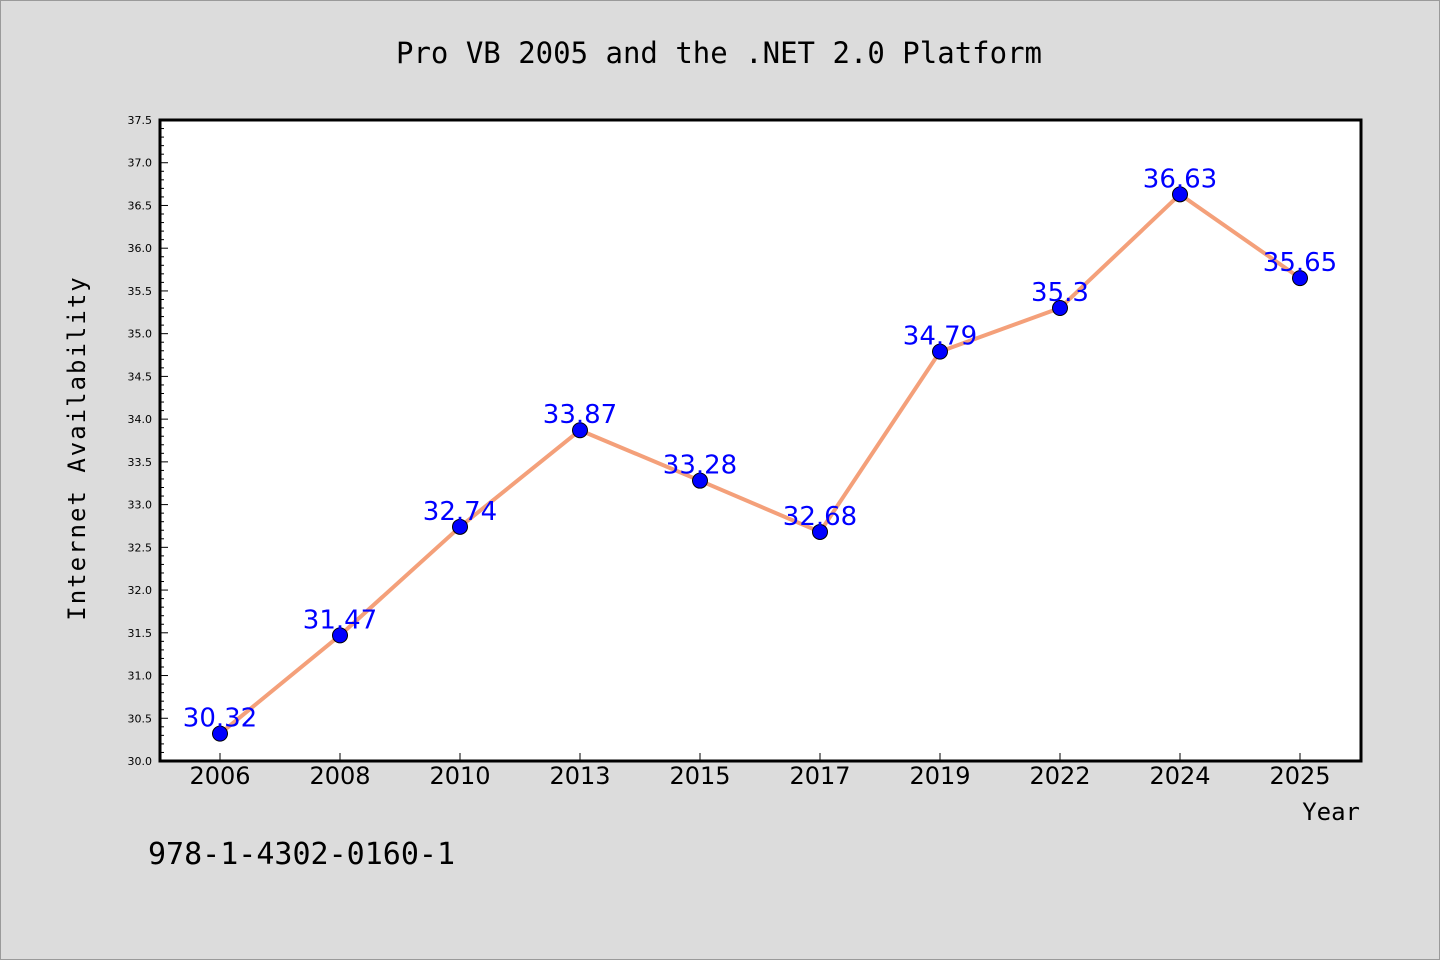  Describe the element at coordinates (1059, 776) in the screenshot. I see `x-tick-label: 2022` at that location.